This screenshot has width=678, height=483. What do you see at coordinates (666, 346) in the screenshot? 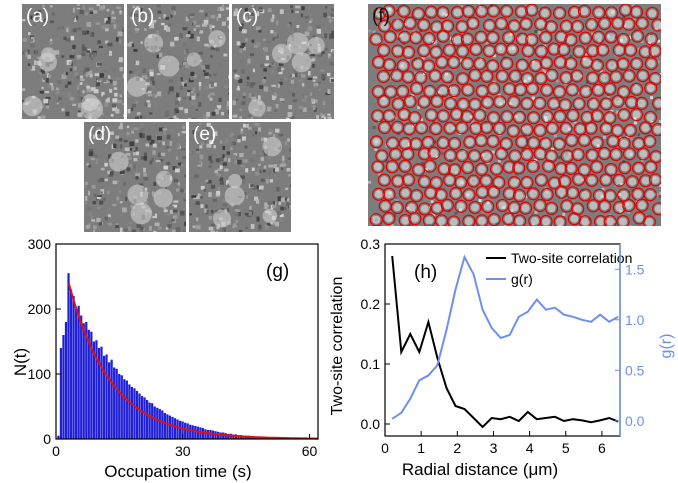
I see `h-y2label: g(r)` at bounding box center [666, 346].